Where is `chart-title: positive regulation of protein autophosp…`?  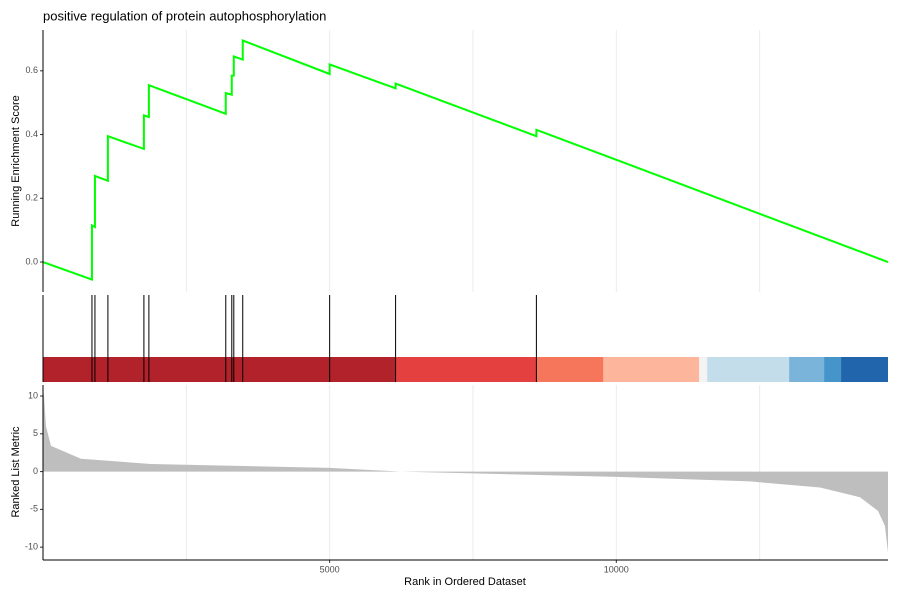
chart-title: positive regulation of protein autophosp… is located at coordinates (184, 15).